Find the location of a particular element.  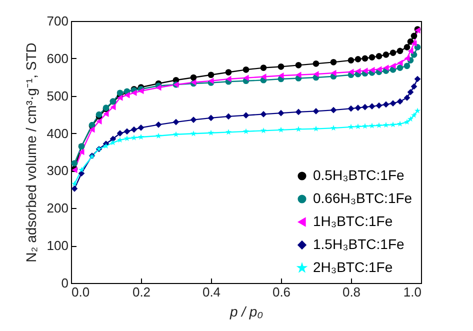

legend-label: 1.5H₃BTC:1Fe is located at coordinates (358, 244).